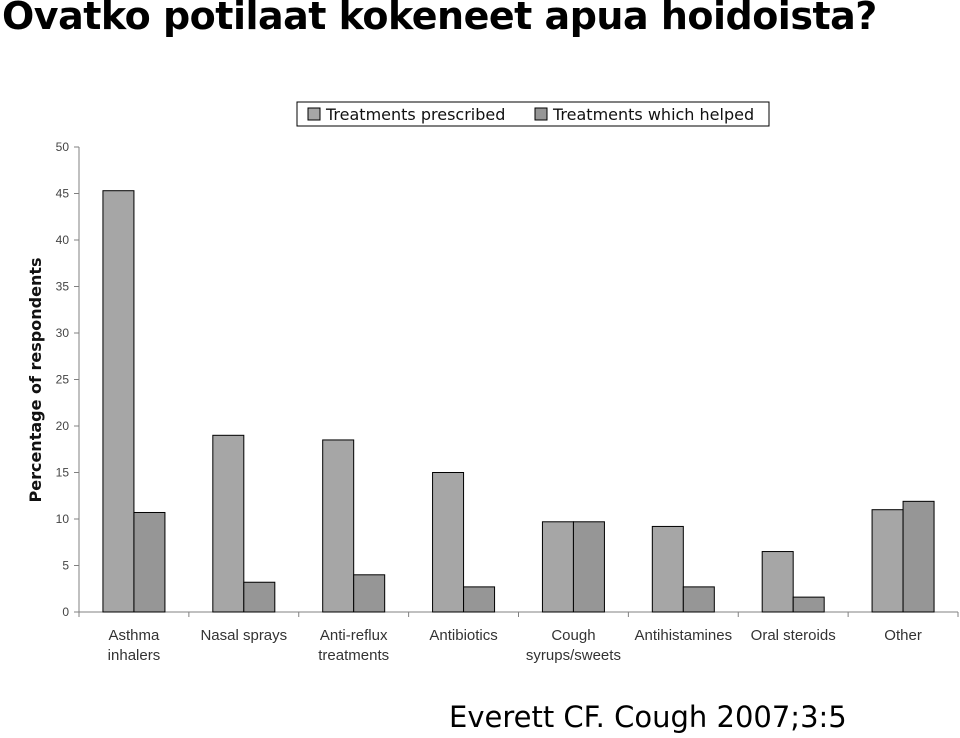  What do you see at coordinates (135, 635) in the screenshot?
I see `x-category-label: Asthma` at bounding box center [135, 635].